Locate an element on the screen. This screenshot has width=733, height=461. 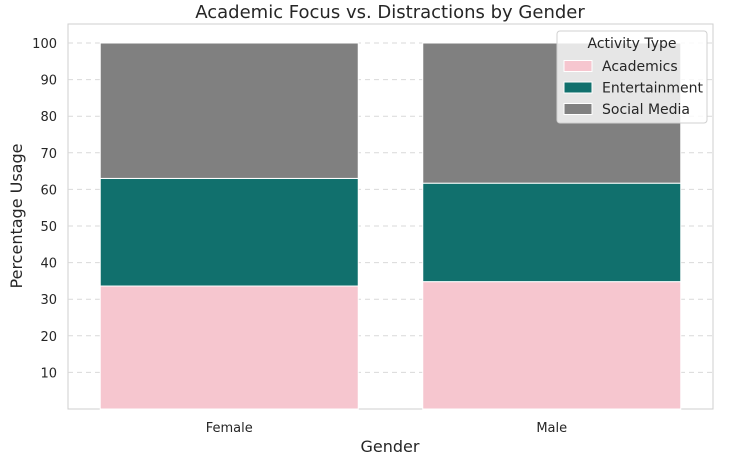
legend-label: Entertainment is located at coordinates (653, 89).